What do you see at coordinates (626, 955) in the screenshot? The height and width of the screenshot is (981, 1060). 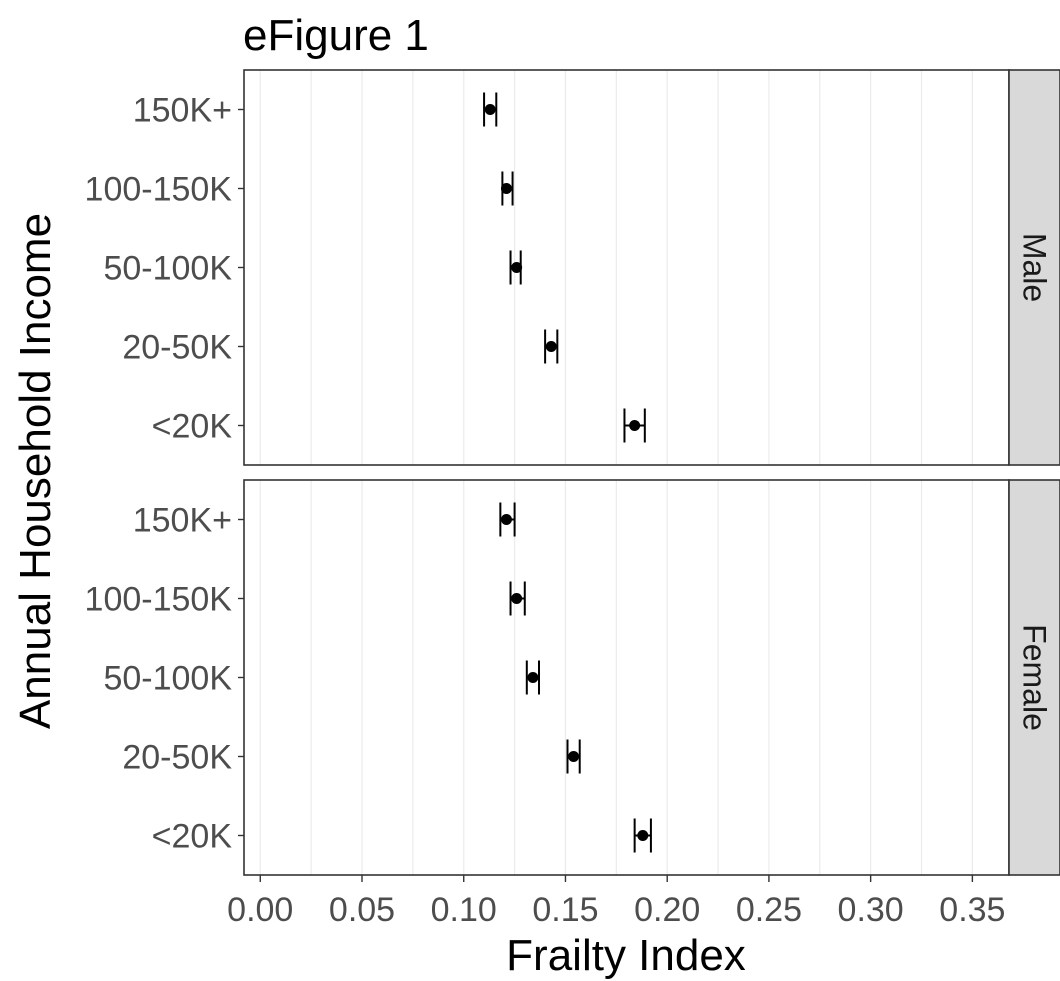 I see `x-axis-title: Frailty Index` at bounding box center [626, 955].